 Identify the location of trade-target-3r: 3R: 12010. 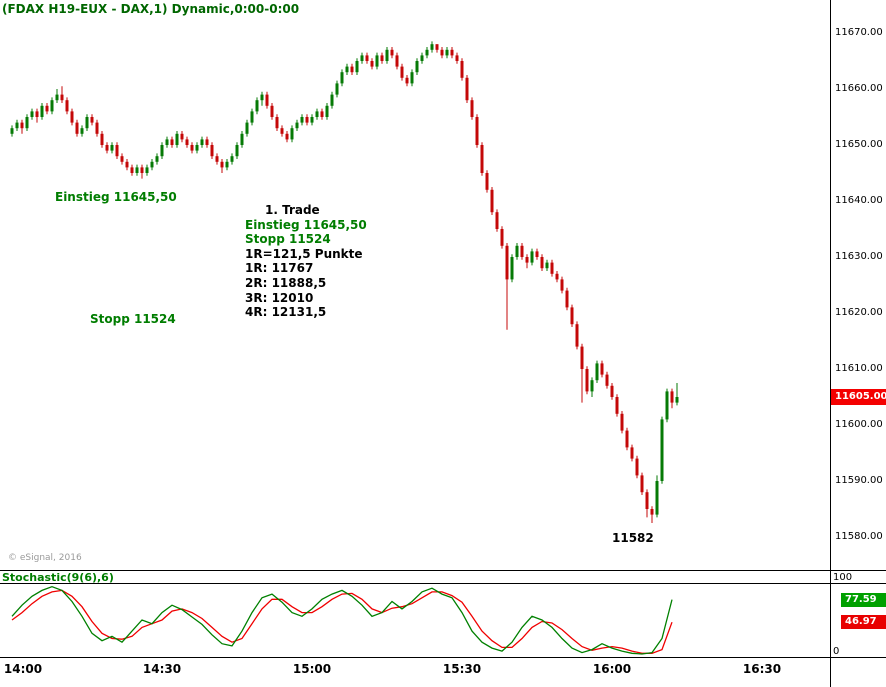
(279, 297).